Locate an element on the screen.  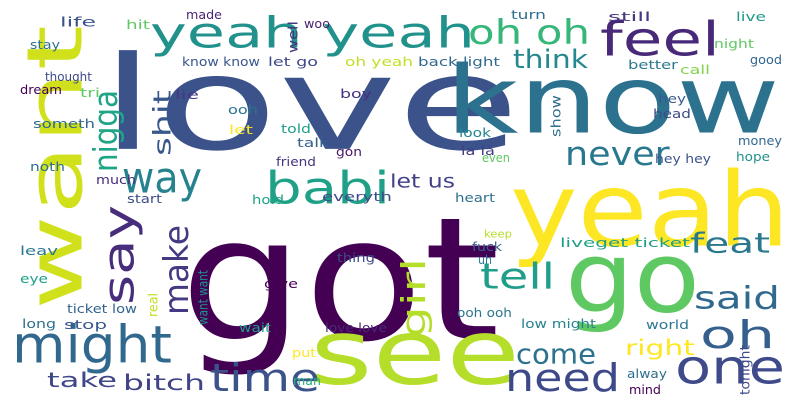
word-night: night is located at coordinates (734, 45).